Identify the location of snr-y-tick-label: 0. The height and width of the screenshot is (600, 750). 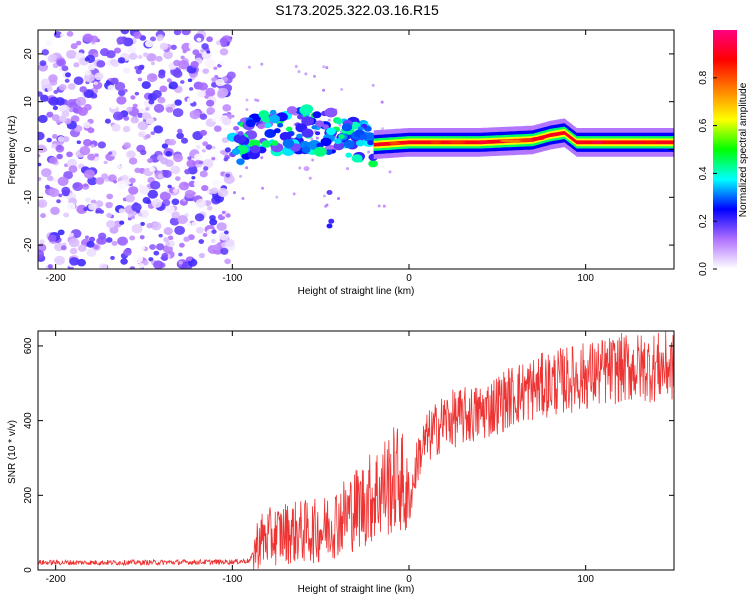
(28, 570).